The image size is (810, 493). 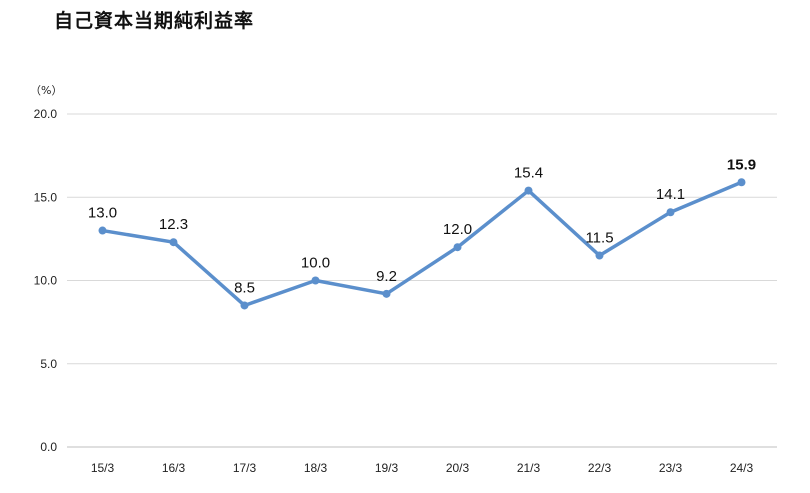 I want to click on x-tick-label: 20/3, so click(x=458, y=468).